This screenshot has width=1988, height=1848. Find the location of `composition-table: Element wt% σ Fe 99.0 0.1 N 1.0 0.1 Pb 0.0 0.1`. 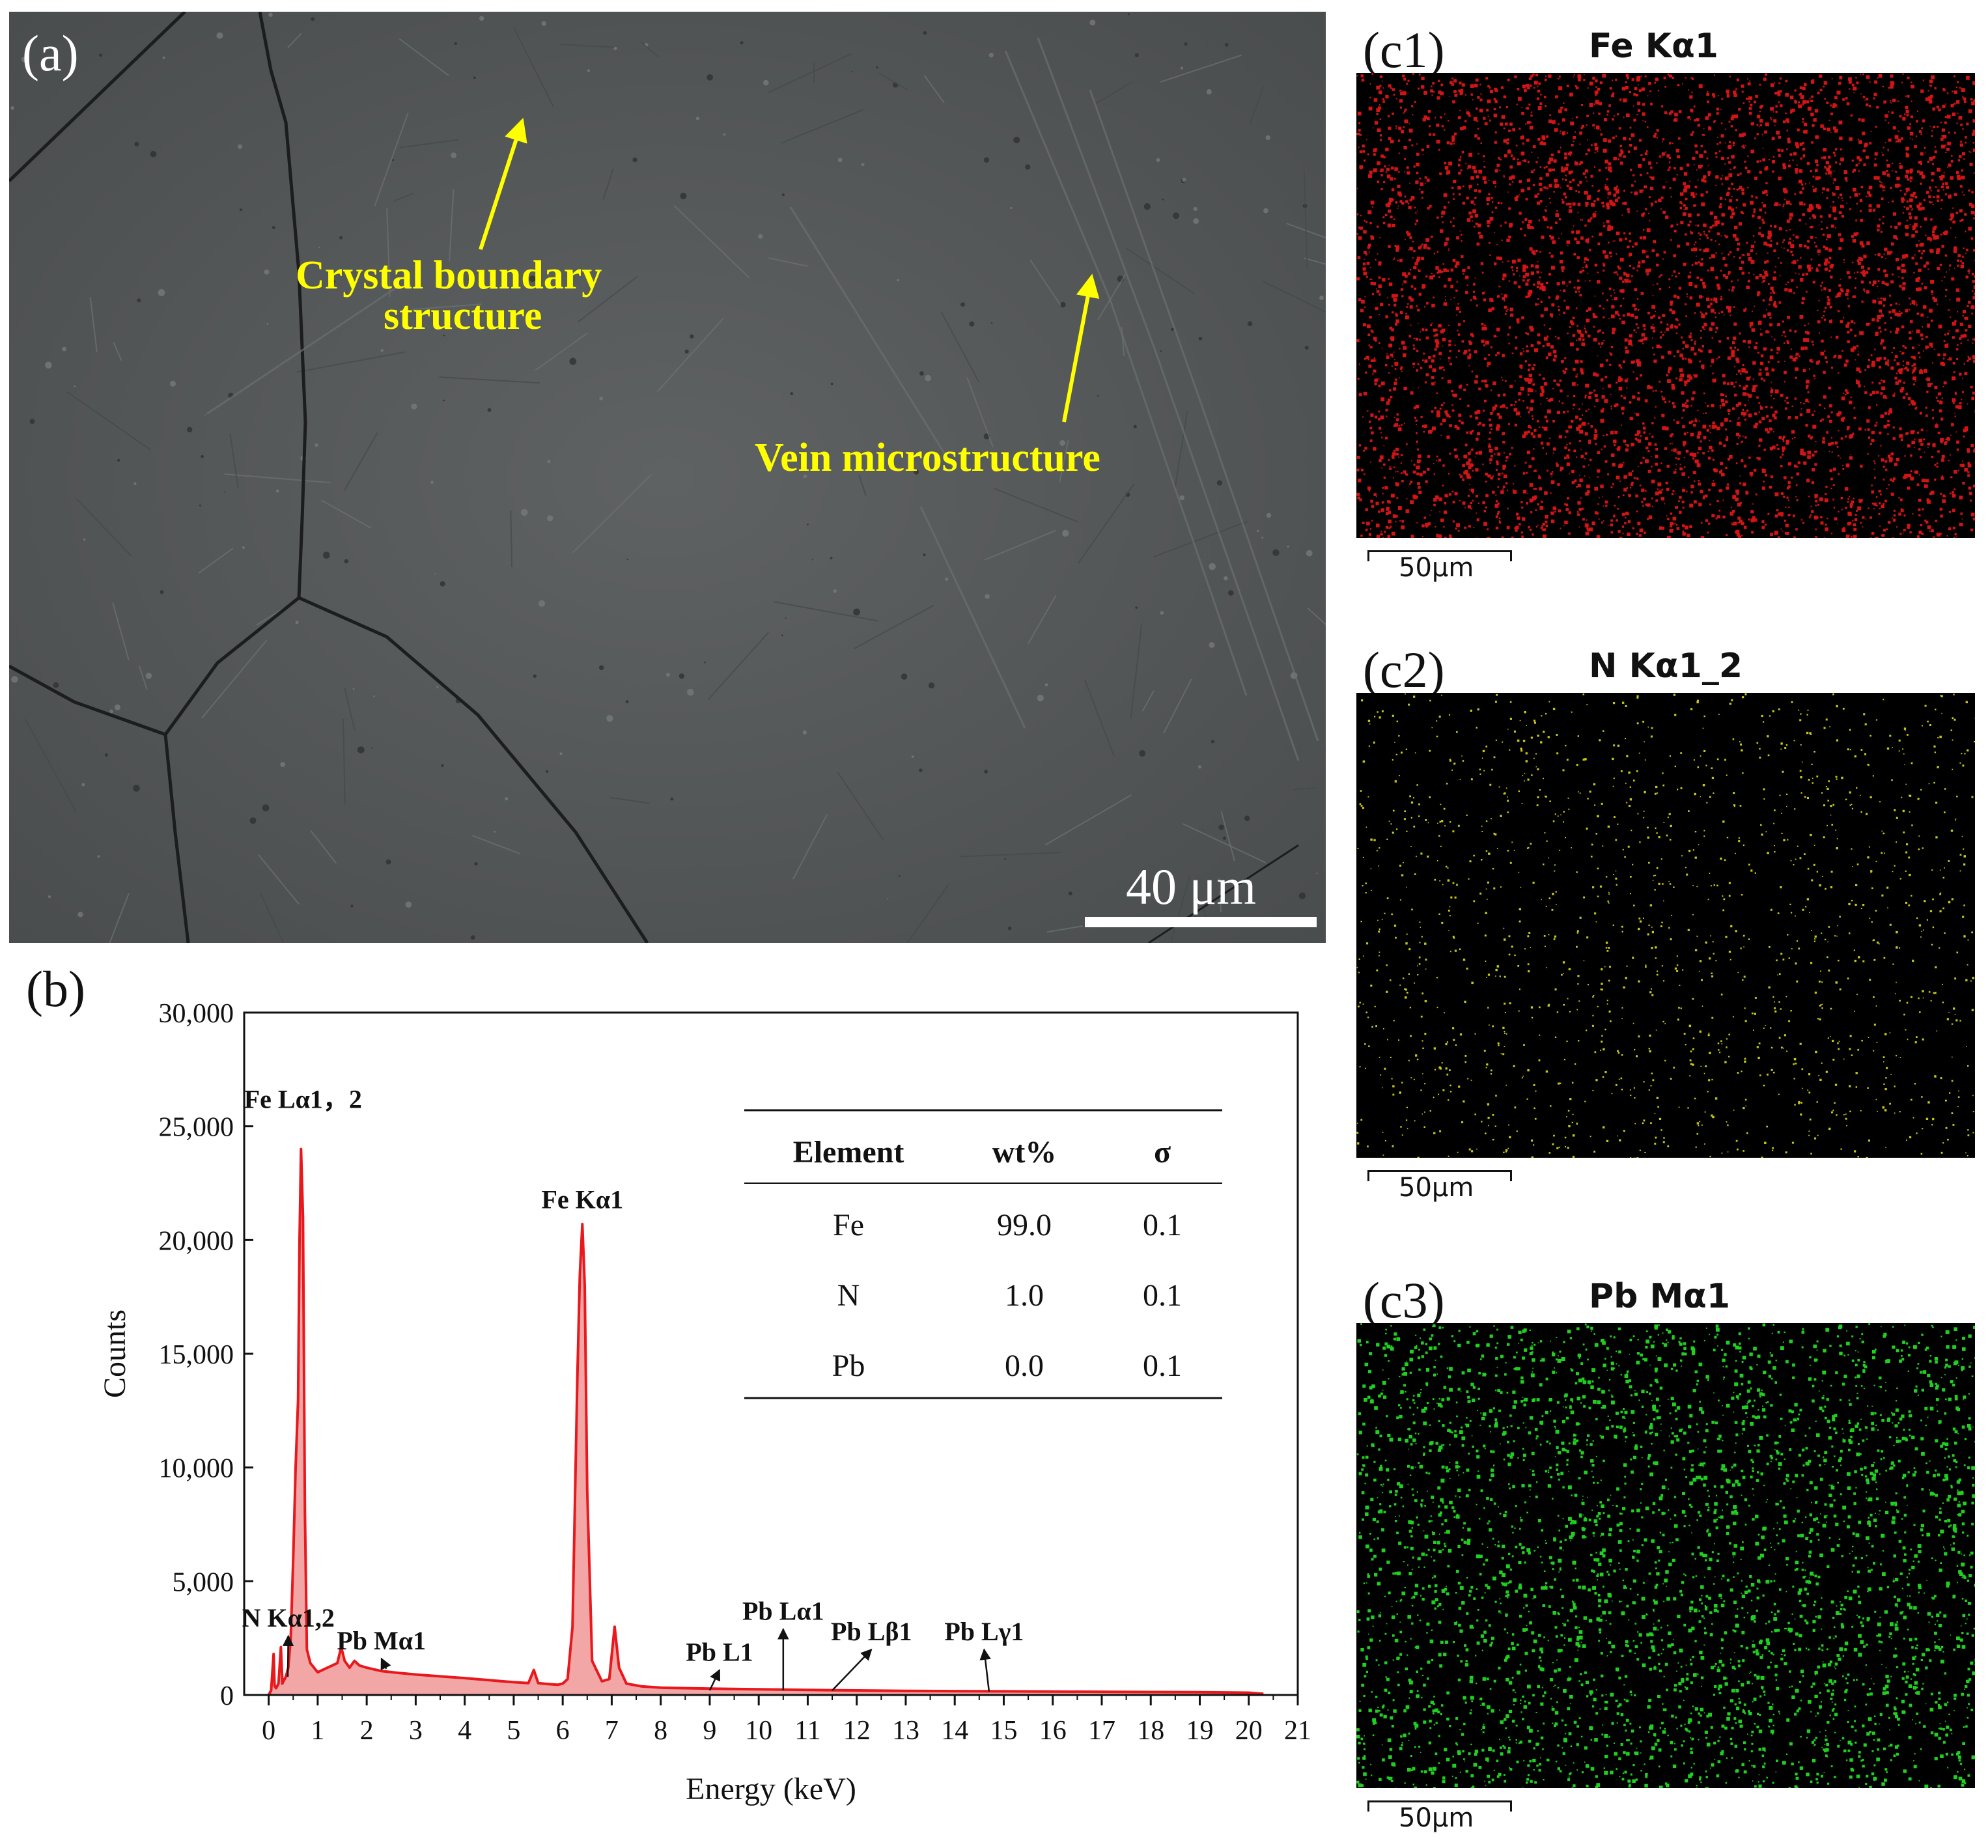

composition-table: Element wt% σ Fe 99.0 0.1 N 1.0 0.1 Pb 0.0 0.1 is located at coordinates (983, 1254).